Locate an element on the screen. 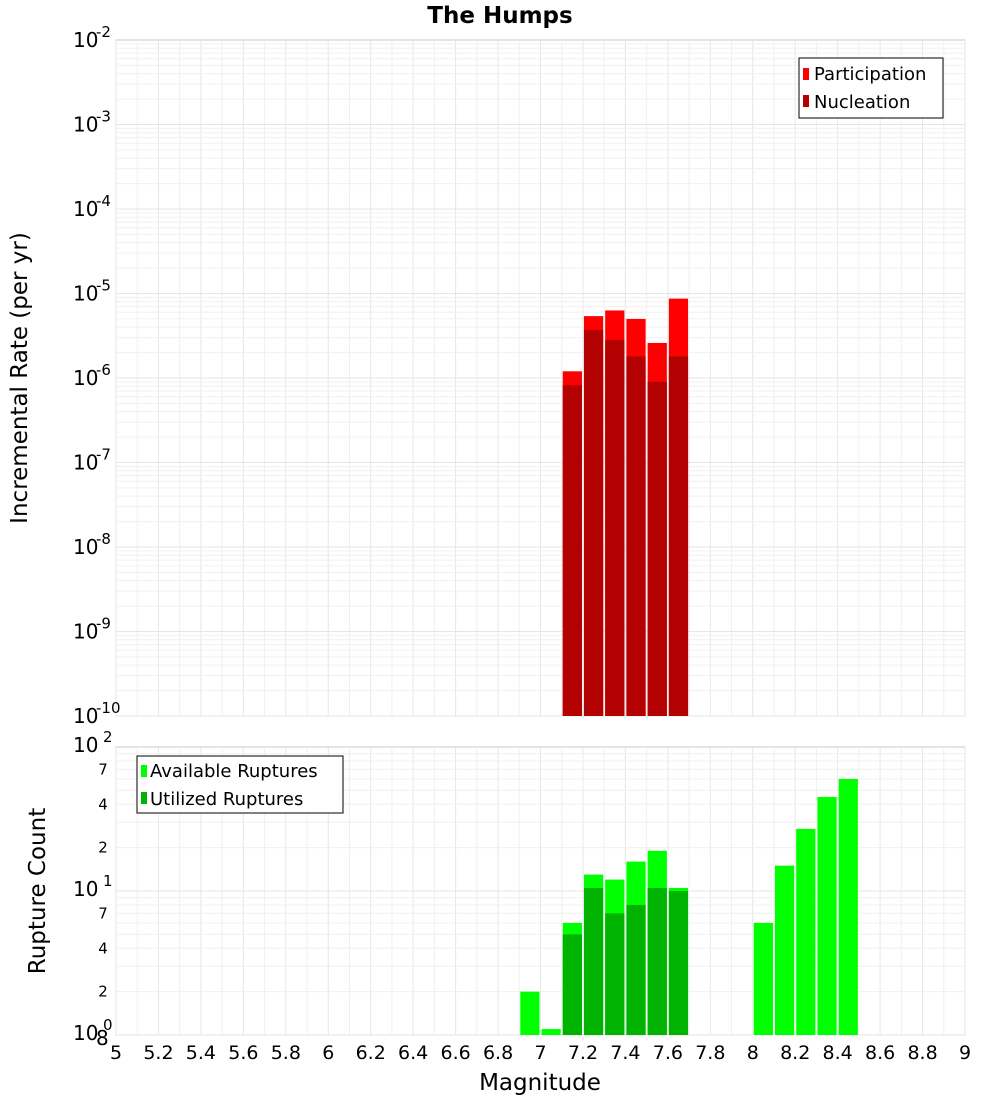  y-tick-exponent: -5 is located at coordinates (103, 286).